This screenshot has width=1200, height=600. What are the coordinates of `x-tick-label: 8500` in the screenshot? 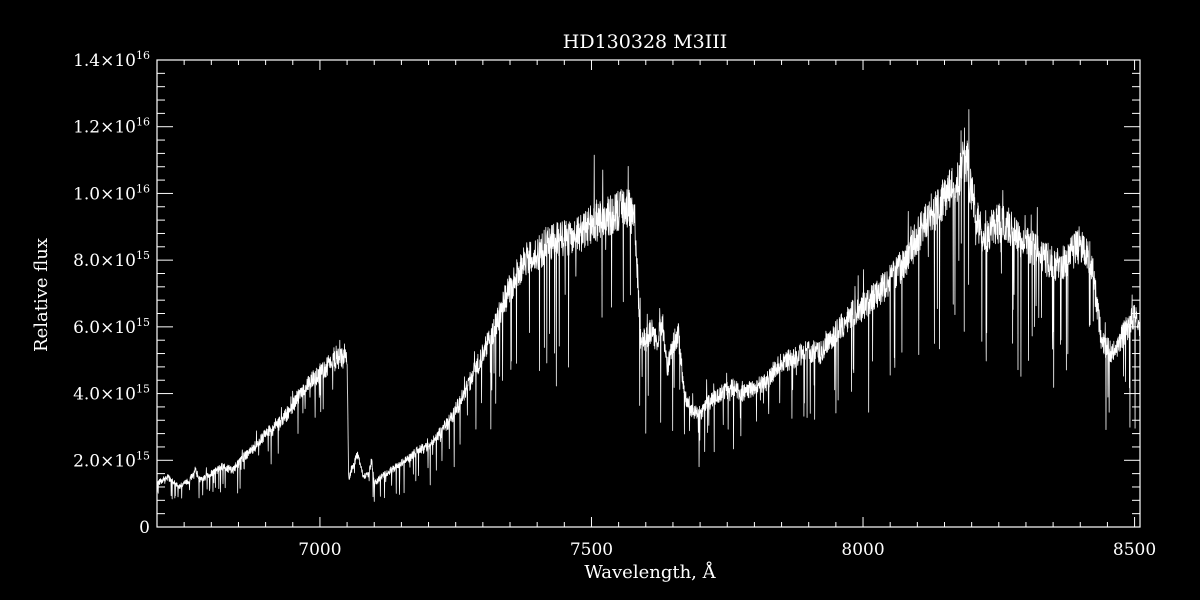 It's located at (1134, 550).